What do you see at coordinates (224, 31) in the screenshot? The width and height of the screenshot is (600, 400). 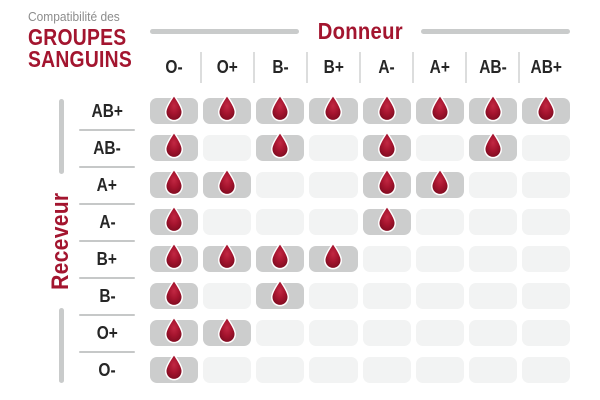 I see `donor-axis-line-left` at bounding box center [224, 31].